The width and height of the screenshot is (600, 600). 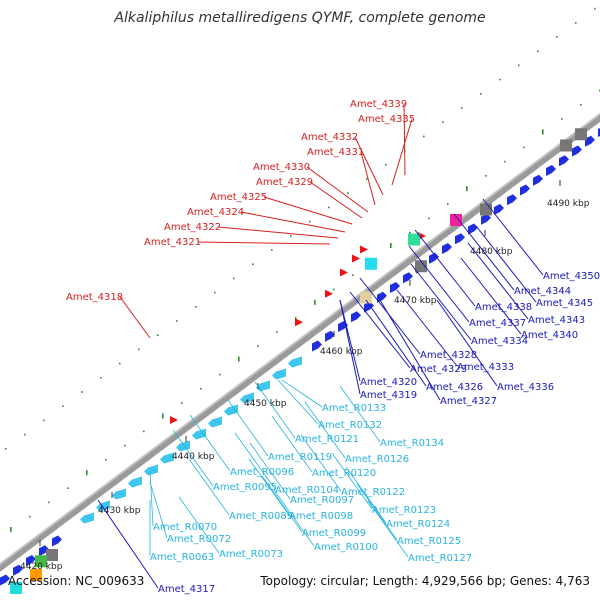 What do you see at coordinates (199, 539) in the screenshot?
I see `gene-label-cyan: Amet_R0072` at bounding box center [199, 539].